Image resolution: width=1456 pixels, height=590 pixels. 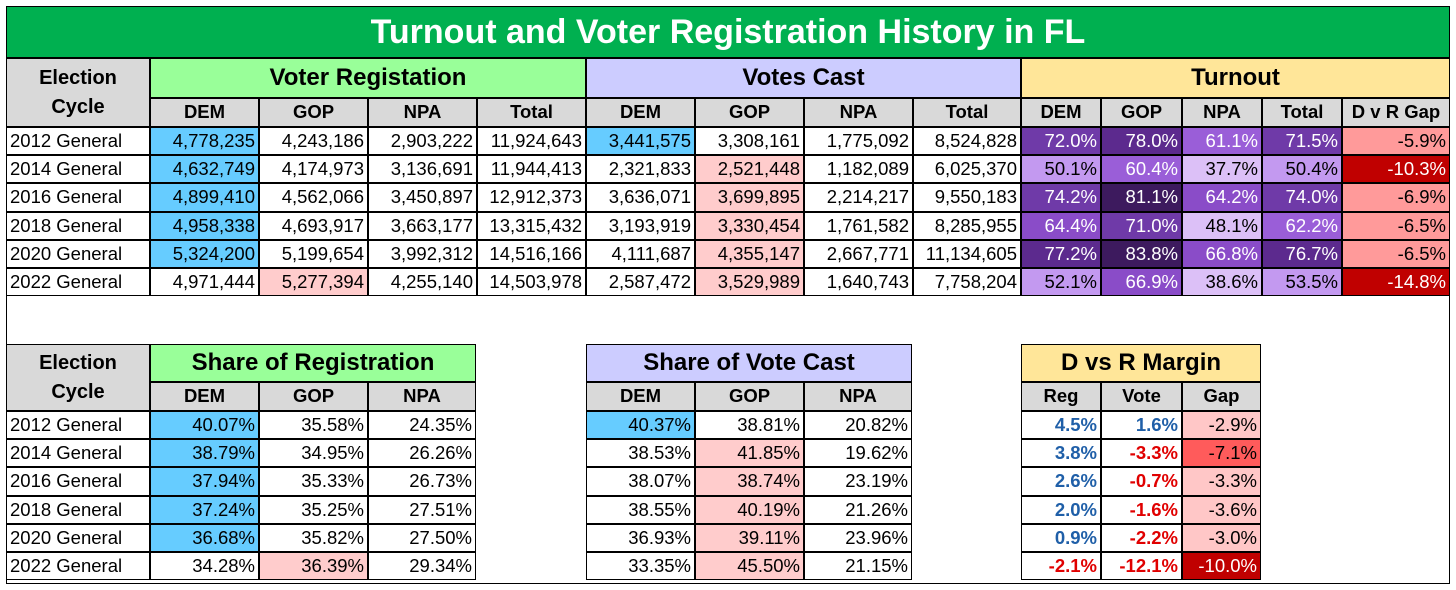 What do you see at coordinates (422, 425) in the screenshot?
I see `share-reg-value: 24.35%` at bounding box center [422, 425].